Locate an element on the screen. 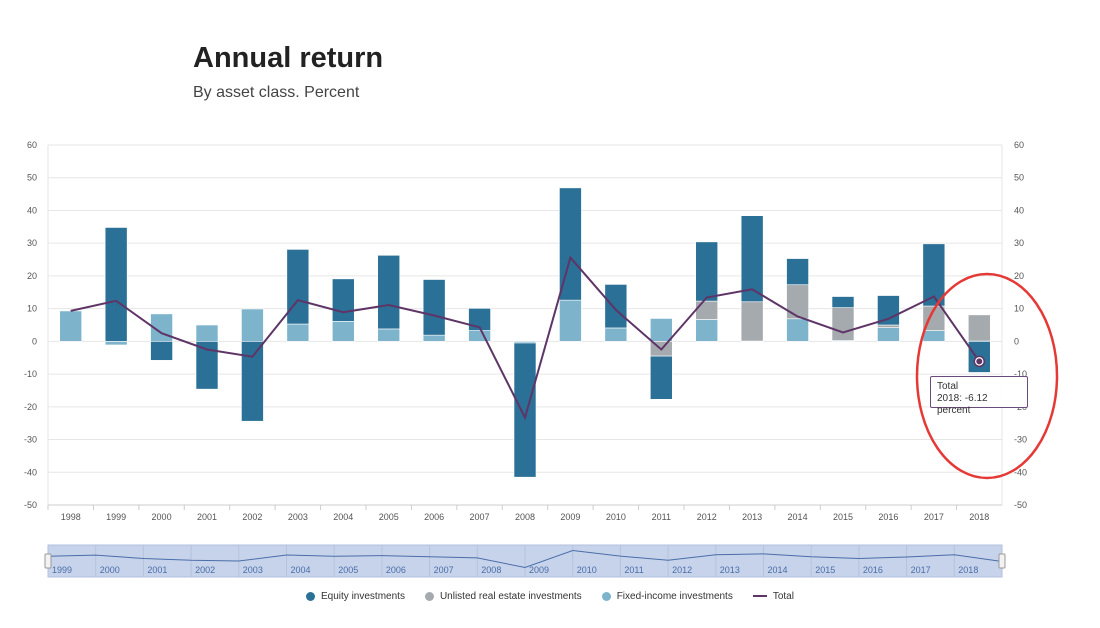  y-tick-label-left: 30 is located at coordinates (32, 243).